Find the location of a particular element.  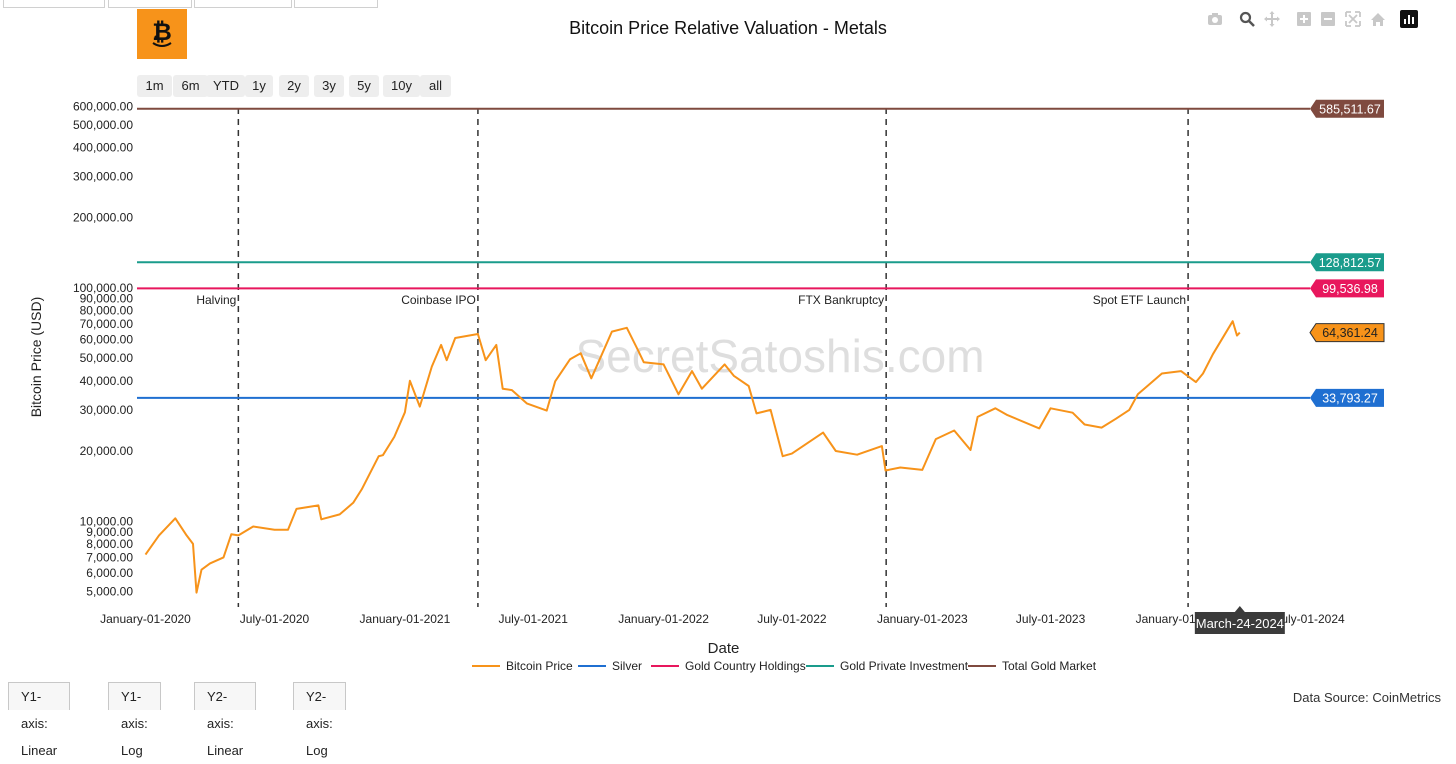

x-tick-label: July-01-2024 is located at coordinates (1310, 619).